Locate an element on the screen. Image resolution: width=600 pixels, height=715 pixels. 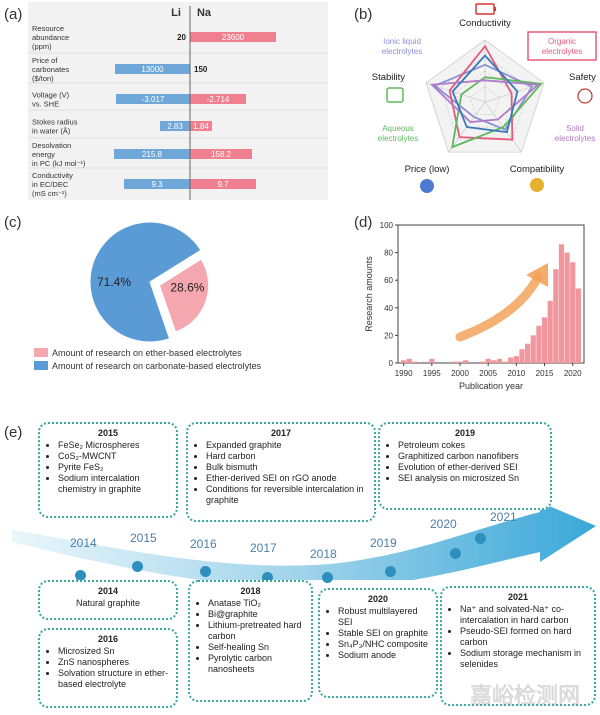
trend-arrow-head is located at coordinates (537, 275).